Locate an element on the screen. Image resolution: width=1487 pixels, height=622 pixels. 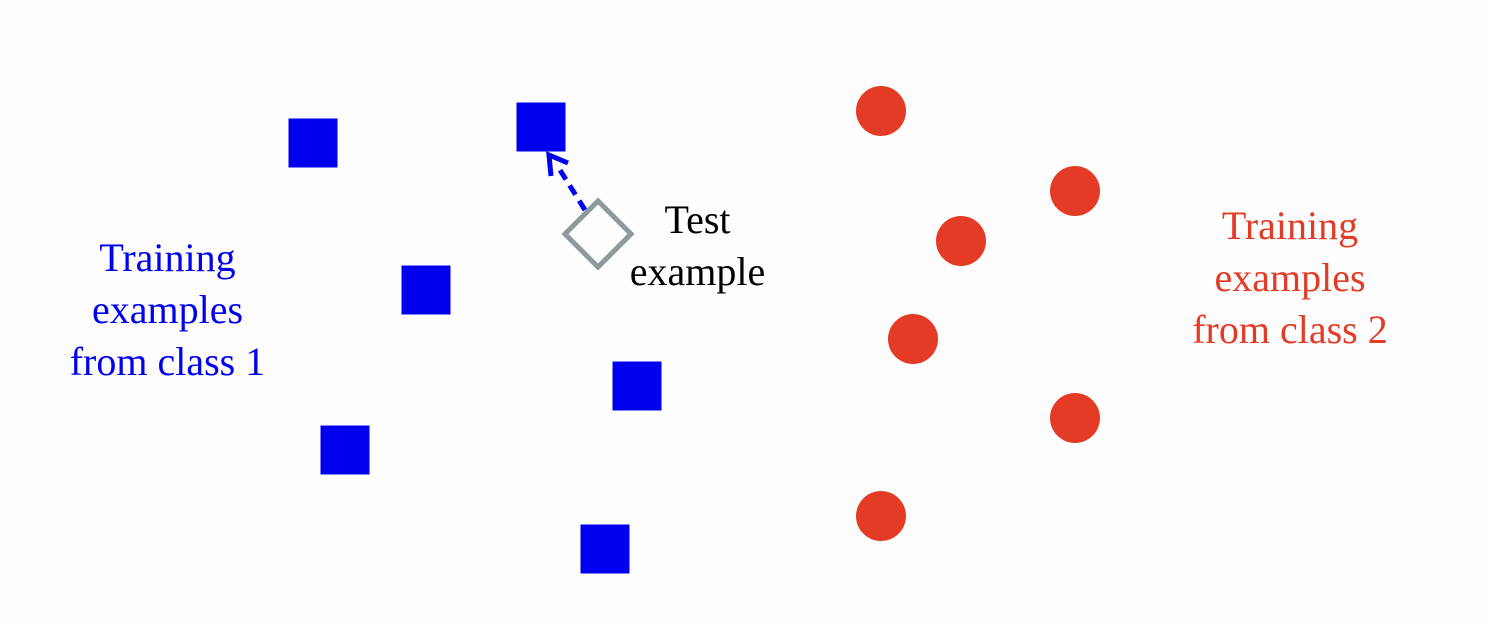
class2-label-line: examples is located at coordinates (1290, 277).